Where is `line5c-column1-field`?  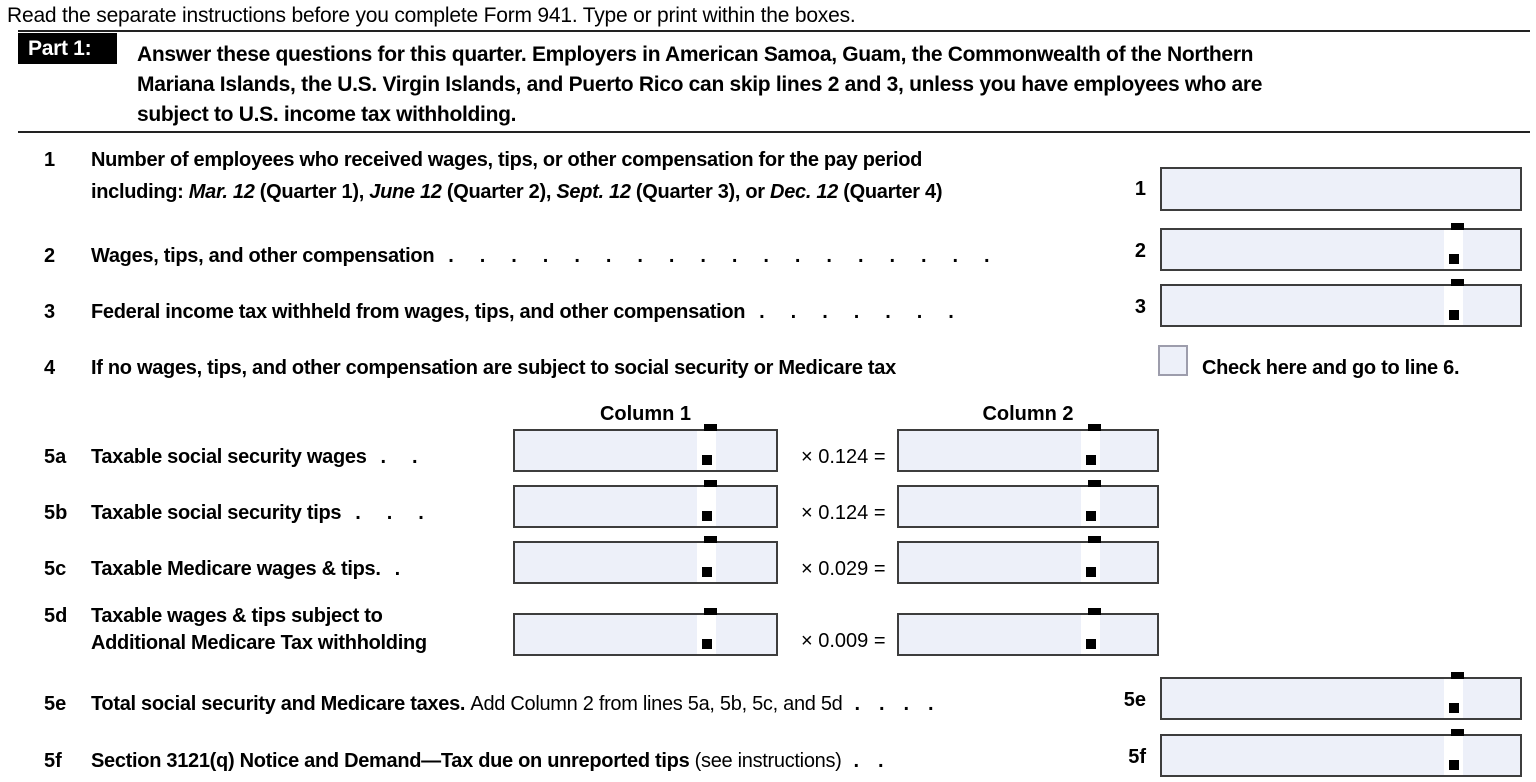 line5c-column1-field is located at coordinates (645, 560).